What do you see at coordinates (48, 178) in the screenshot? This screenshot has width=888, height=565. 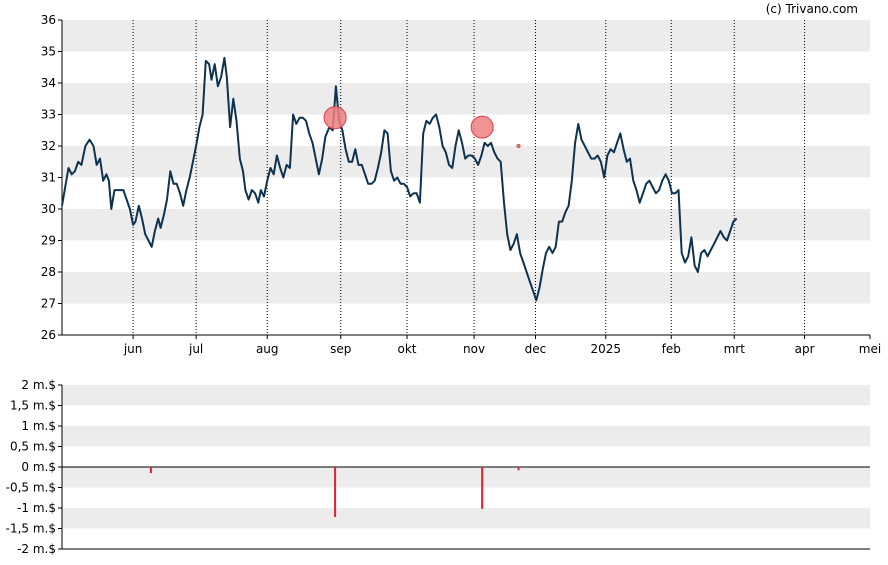 I see `price-y-tick-label: 31` at bounding box center [48, 178].